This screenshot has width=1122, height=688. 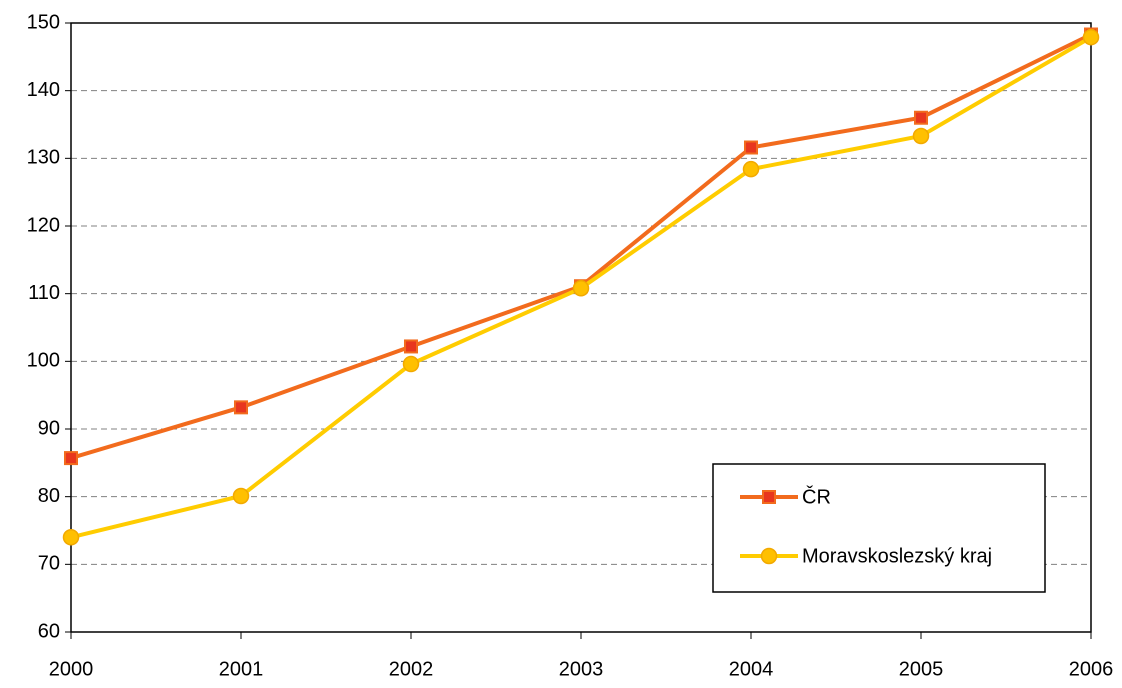 What do you see at coordinates (816, 496) in the screenshot?
I see `legend-label: ČR` at bounding box center [816, 496].